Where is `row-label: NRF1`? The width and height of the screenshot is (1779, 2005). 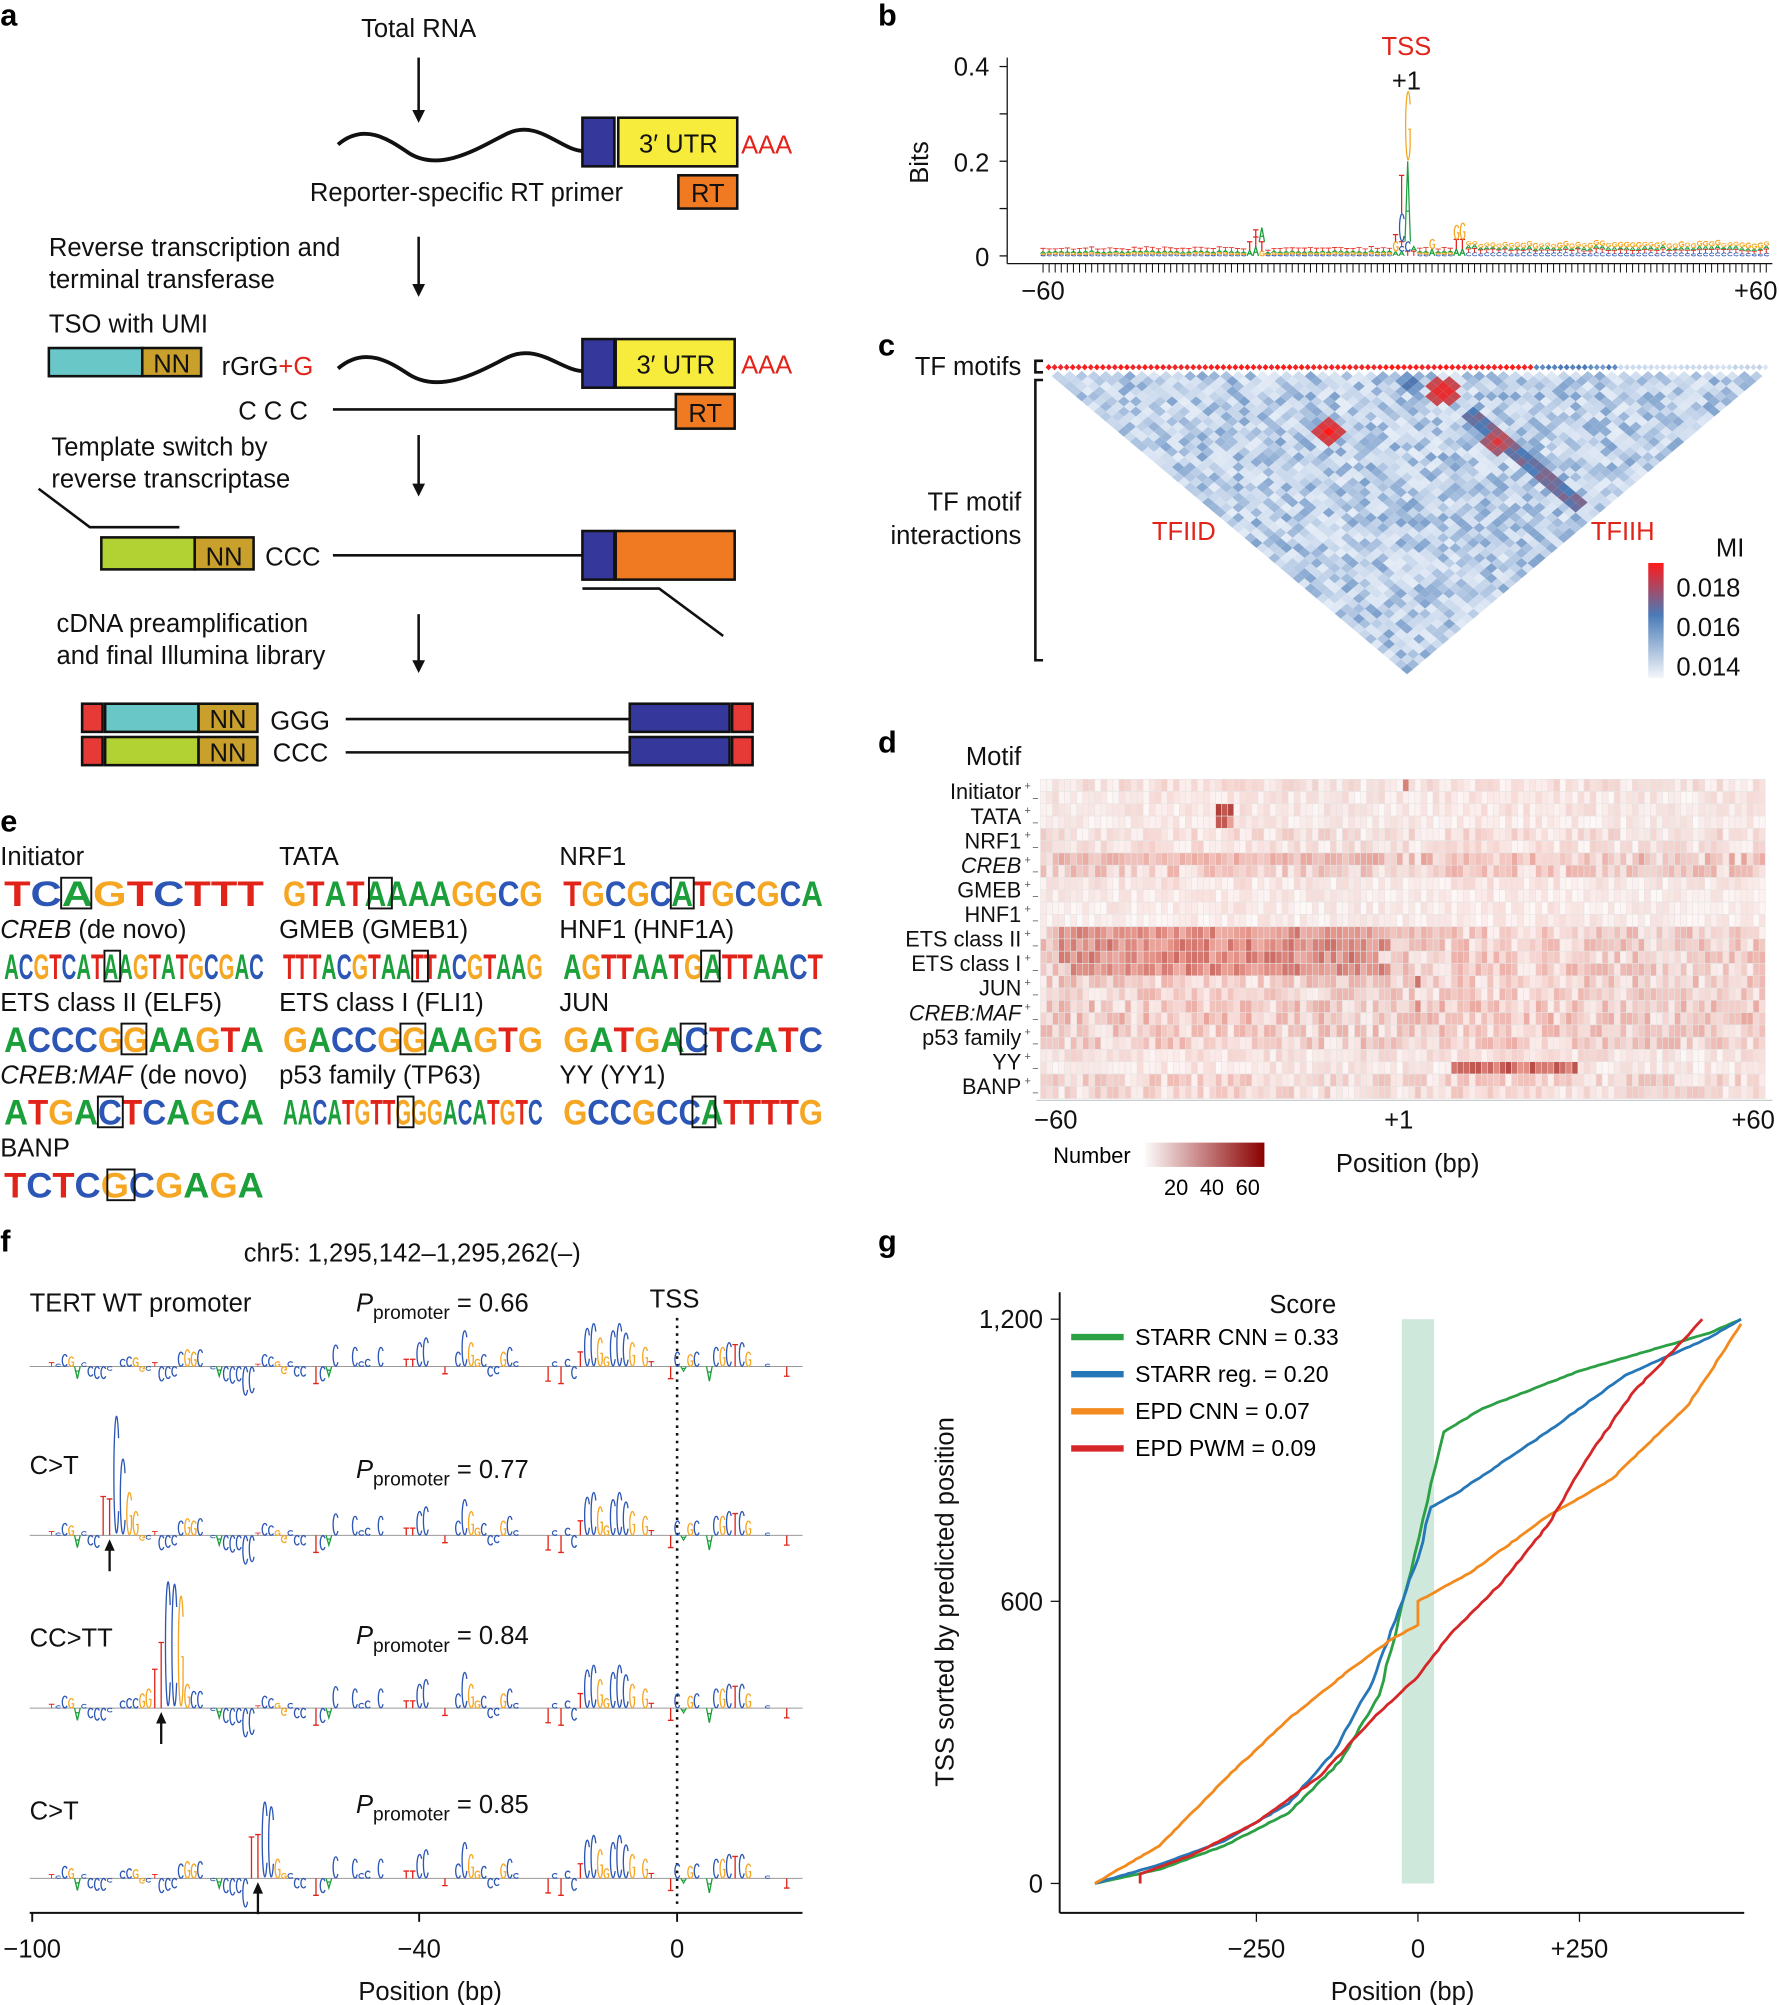 row-label: NRF1 is located at coordinates (992, 840).